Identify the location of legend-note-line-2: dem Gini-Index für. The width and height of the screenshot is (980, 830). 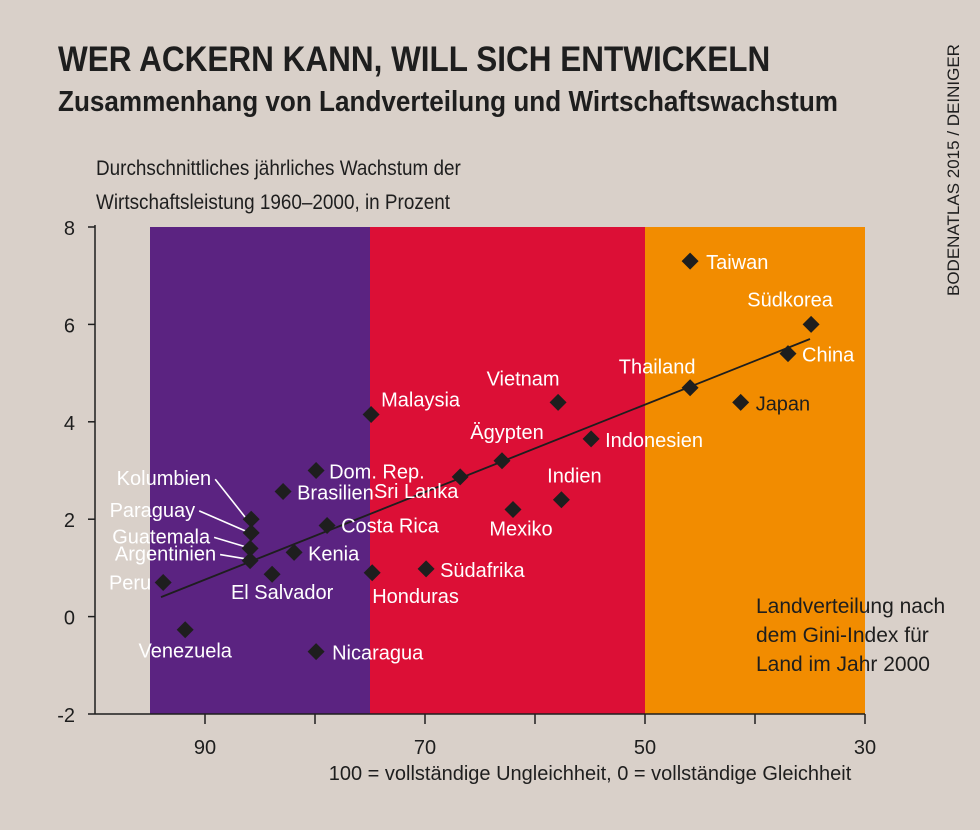
(842, 635).